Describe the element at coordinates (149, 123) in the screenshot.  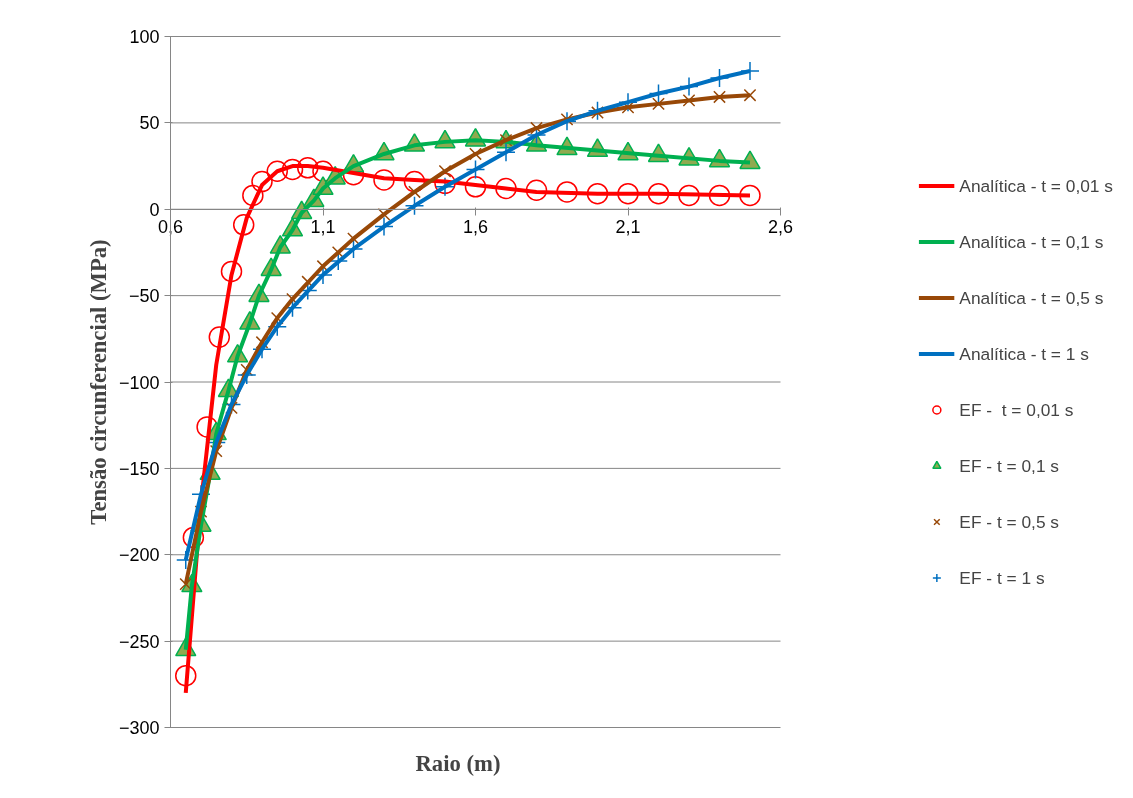
I see `y-tick-label: 50` at that location.